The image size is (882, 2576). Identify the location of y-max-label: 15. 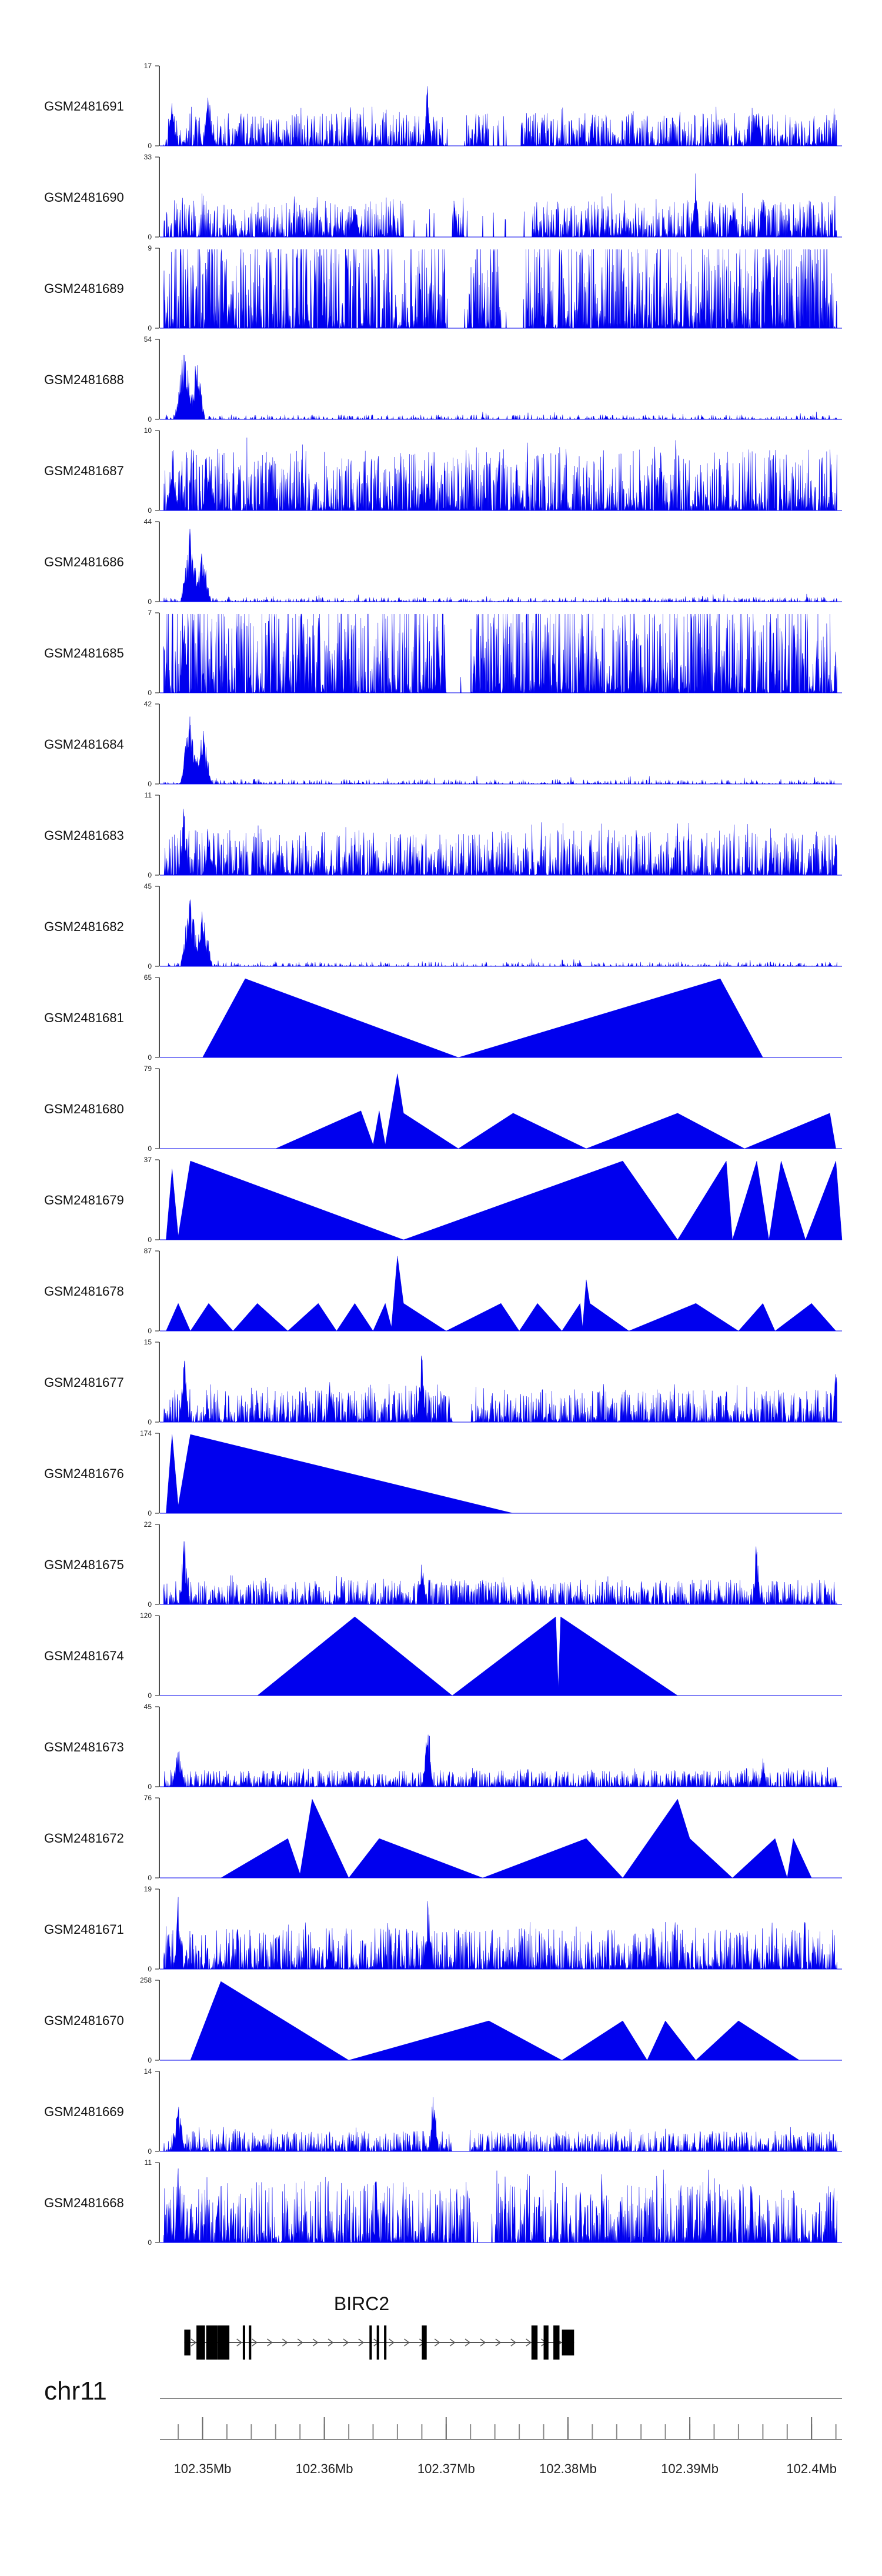
(148, 1342).